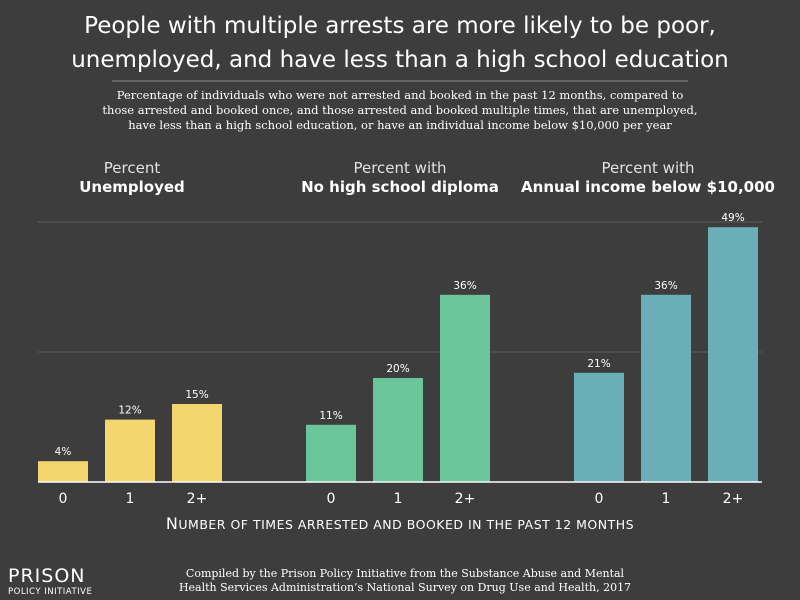 This screenshot has width=800, height=600. What do you see at coordinates (172, 523) in the screenshot?
I see `x-axis-label-initial: N` at bounding box center [172, 523].